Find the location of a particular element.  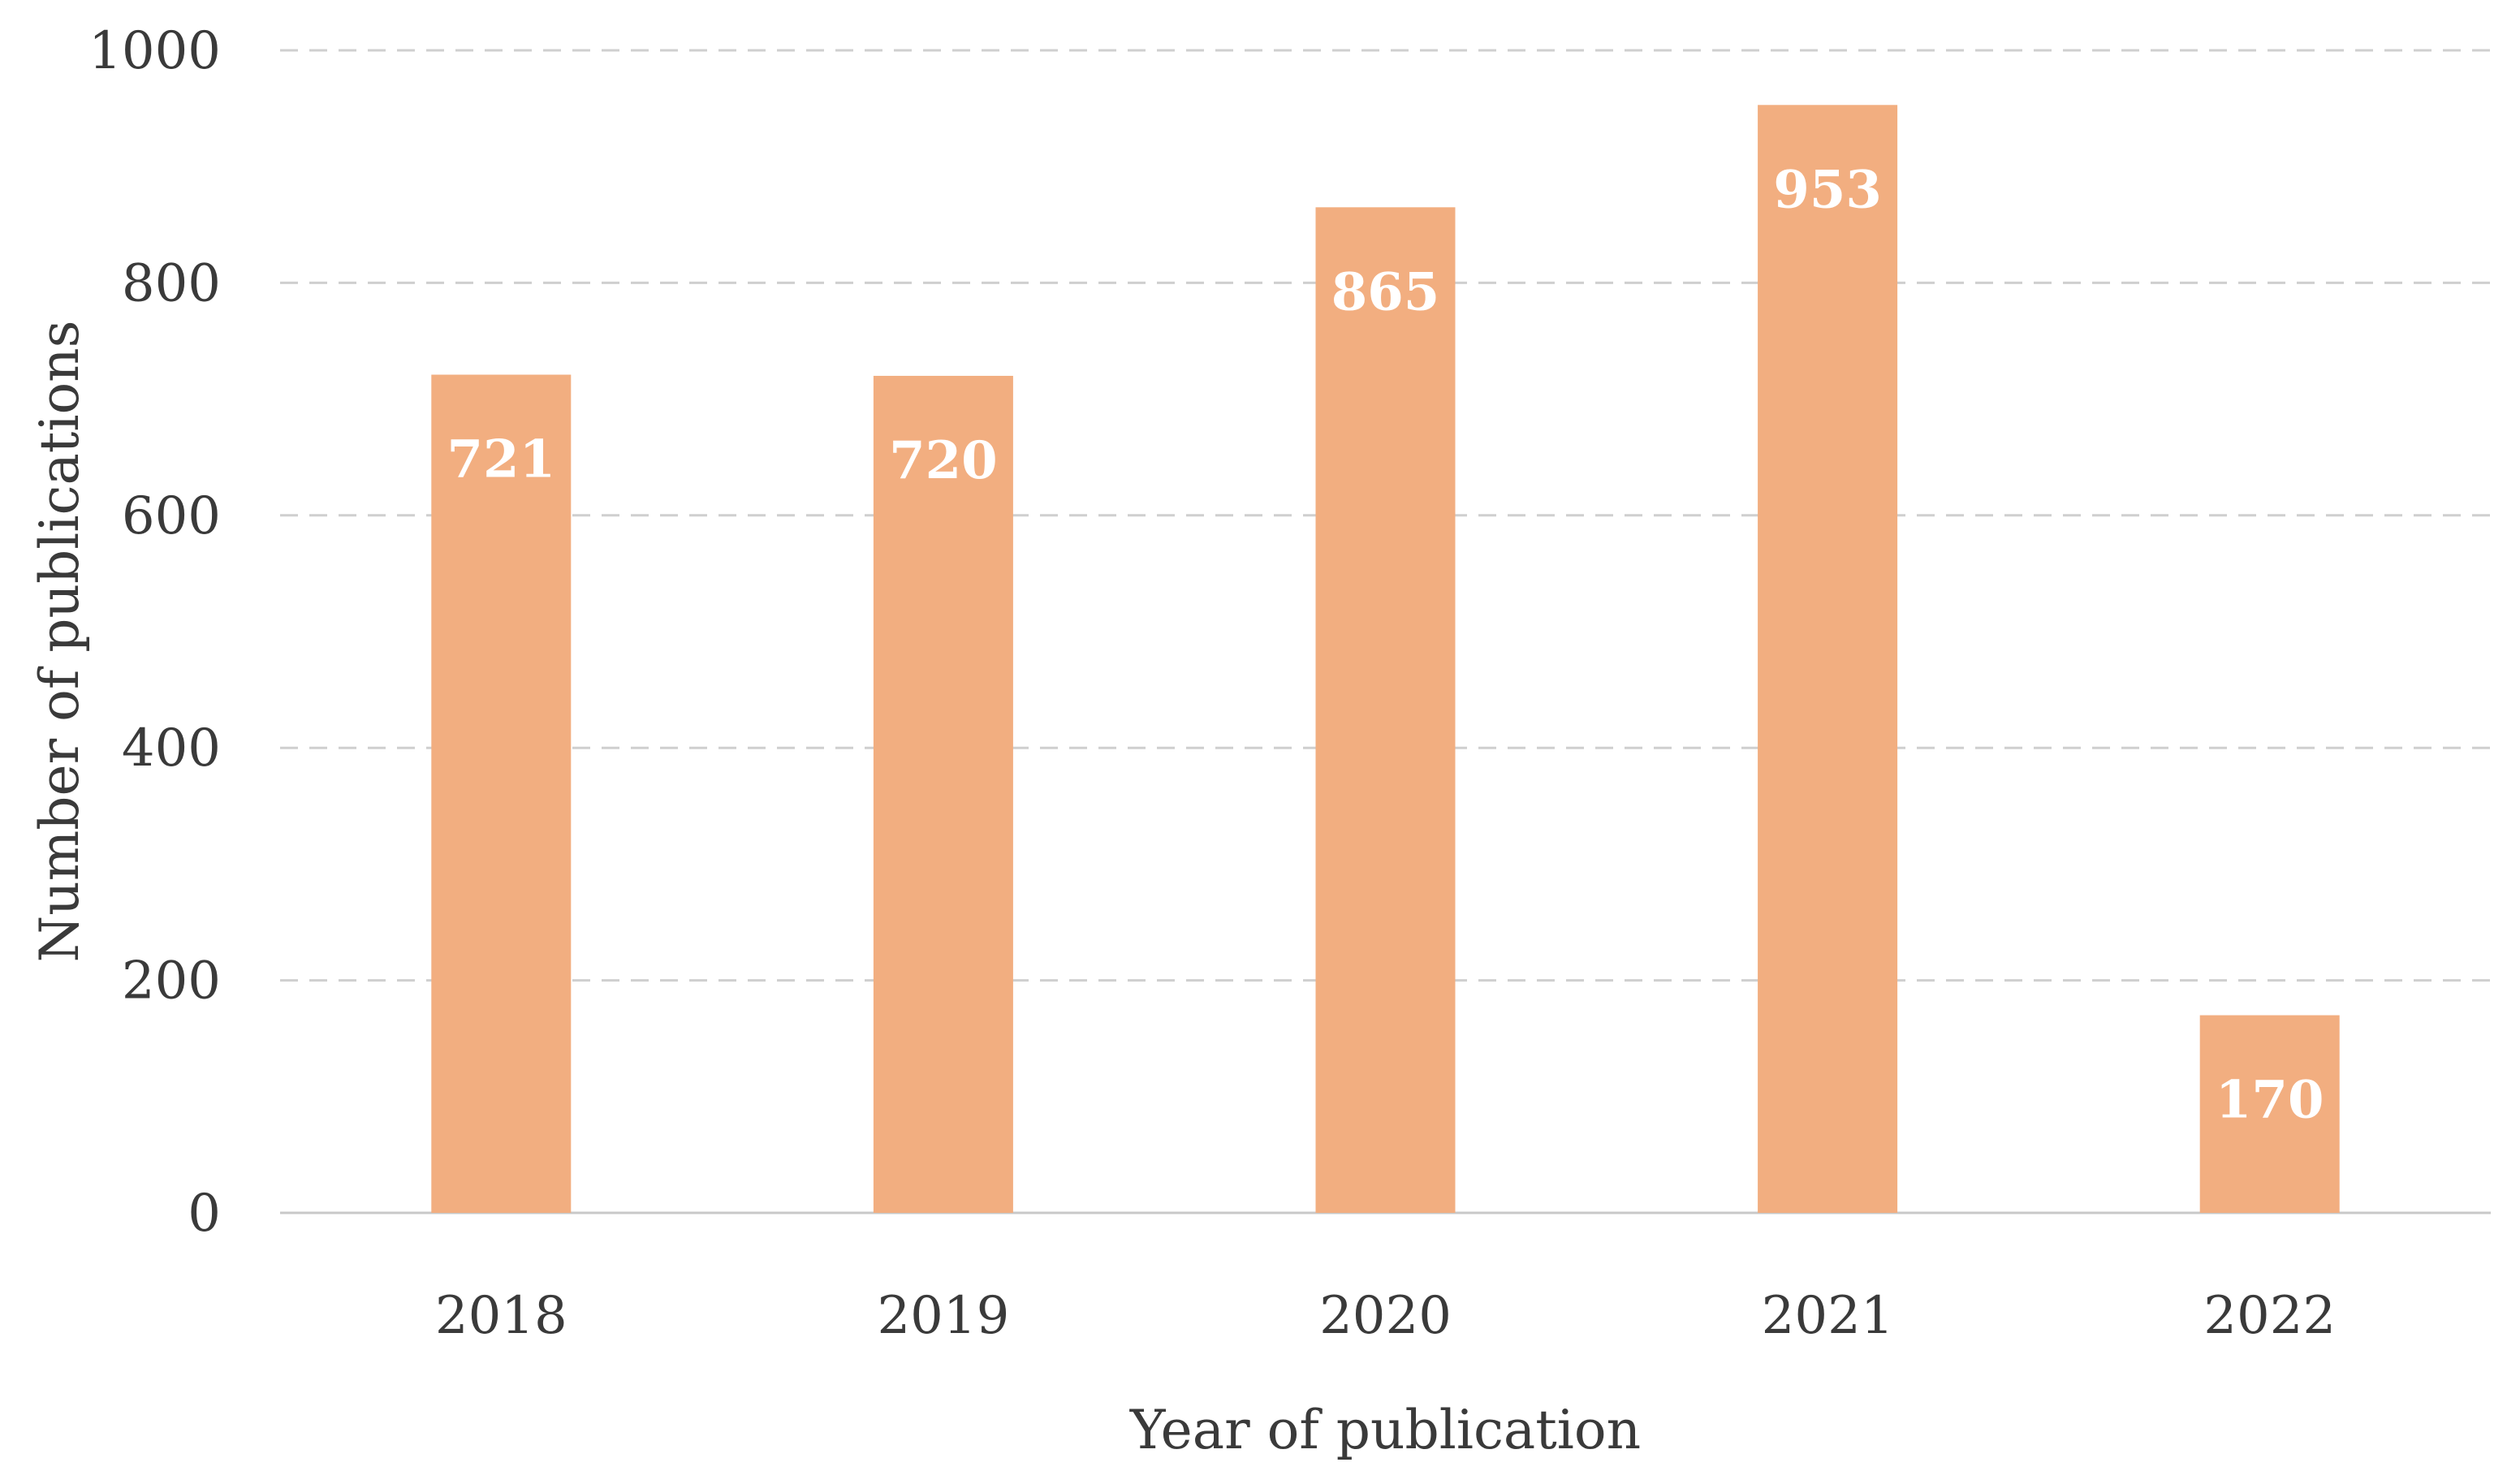

y-tick-label: 200 is located at coordinates (172, 982).